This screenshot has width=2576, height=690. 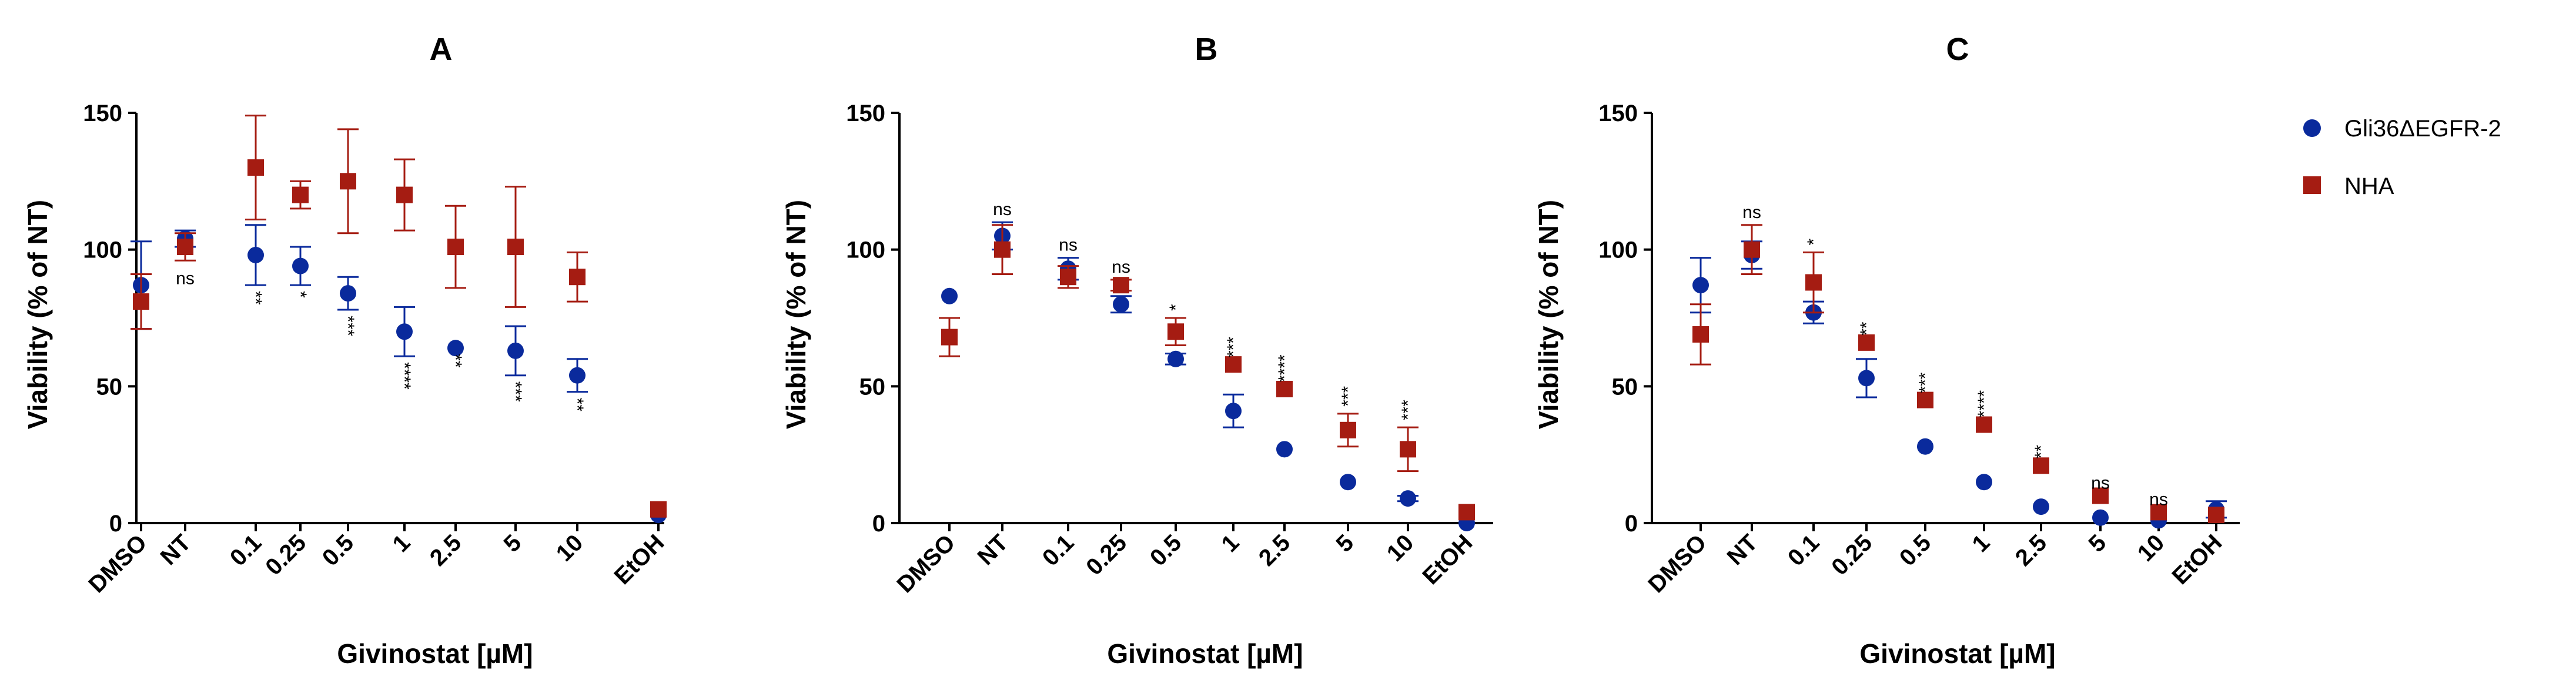 I want to click on y-tick-label: 100, so click(x=865, y=250).